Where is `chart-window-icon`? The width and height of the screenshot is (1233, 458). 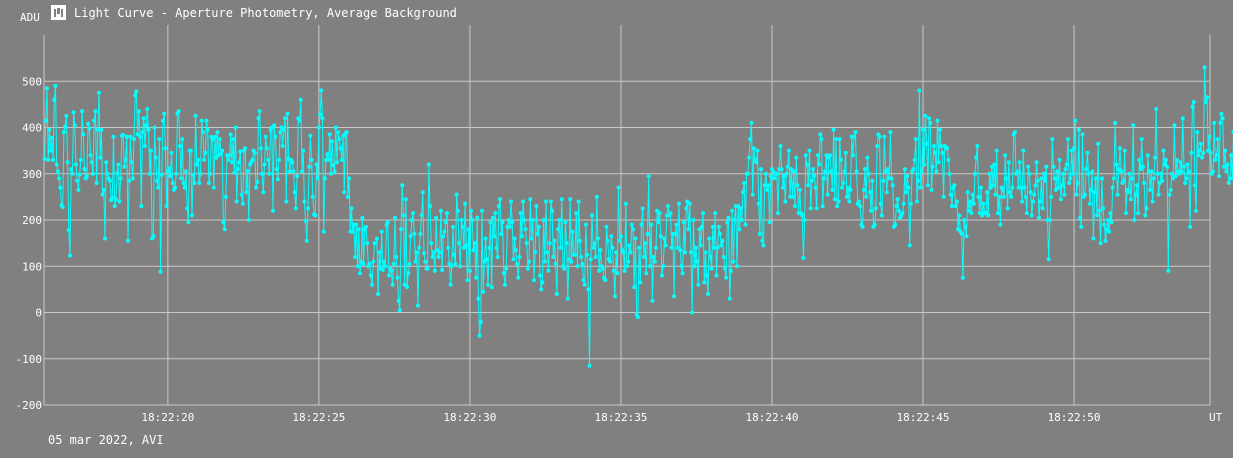
chart-window-icon is located at coordinates (58, 12).